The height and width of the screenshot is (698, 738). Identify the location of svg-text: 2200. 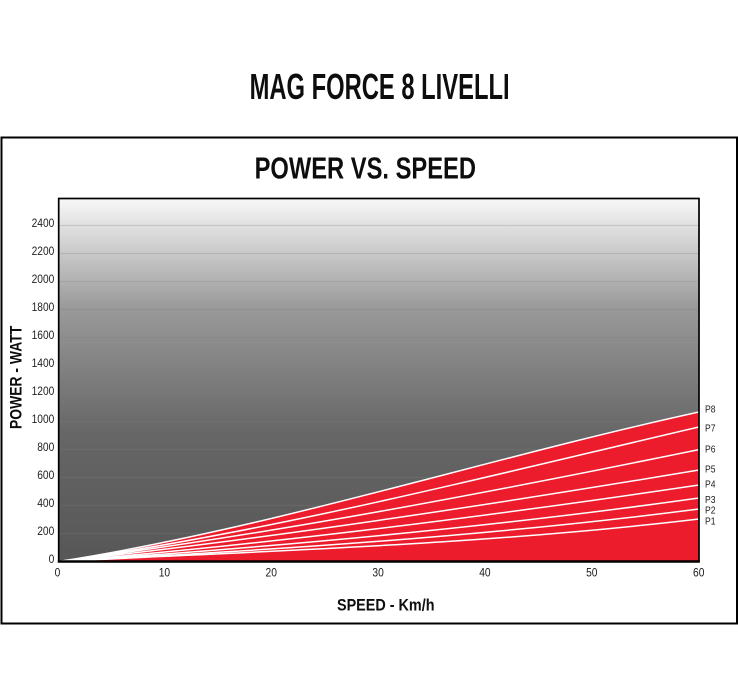
(43, 251).